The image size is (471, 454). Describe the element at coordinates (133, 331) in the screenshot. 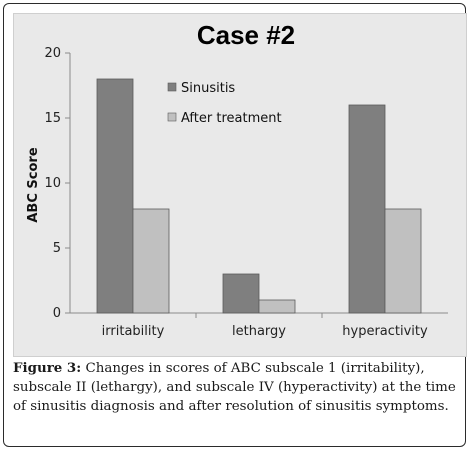

I see `x-tick-label: irritability` at that location.